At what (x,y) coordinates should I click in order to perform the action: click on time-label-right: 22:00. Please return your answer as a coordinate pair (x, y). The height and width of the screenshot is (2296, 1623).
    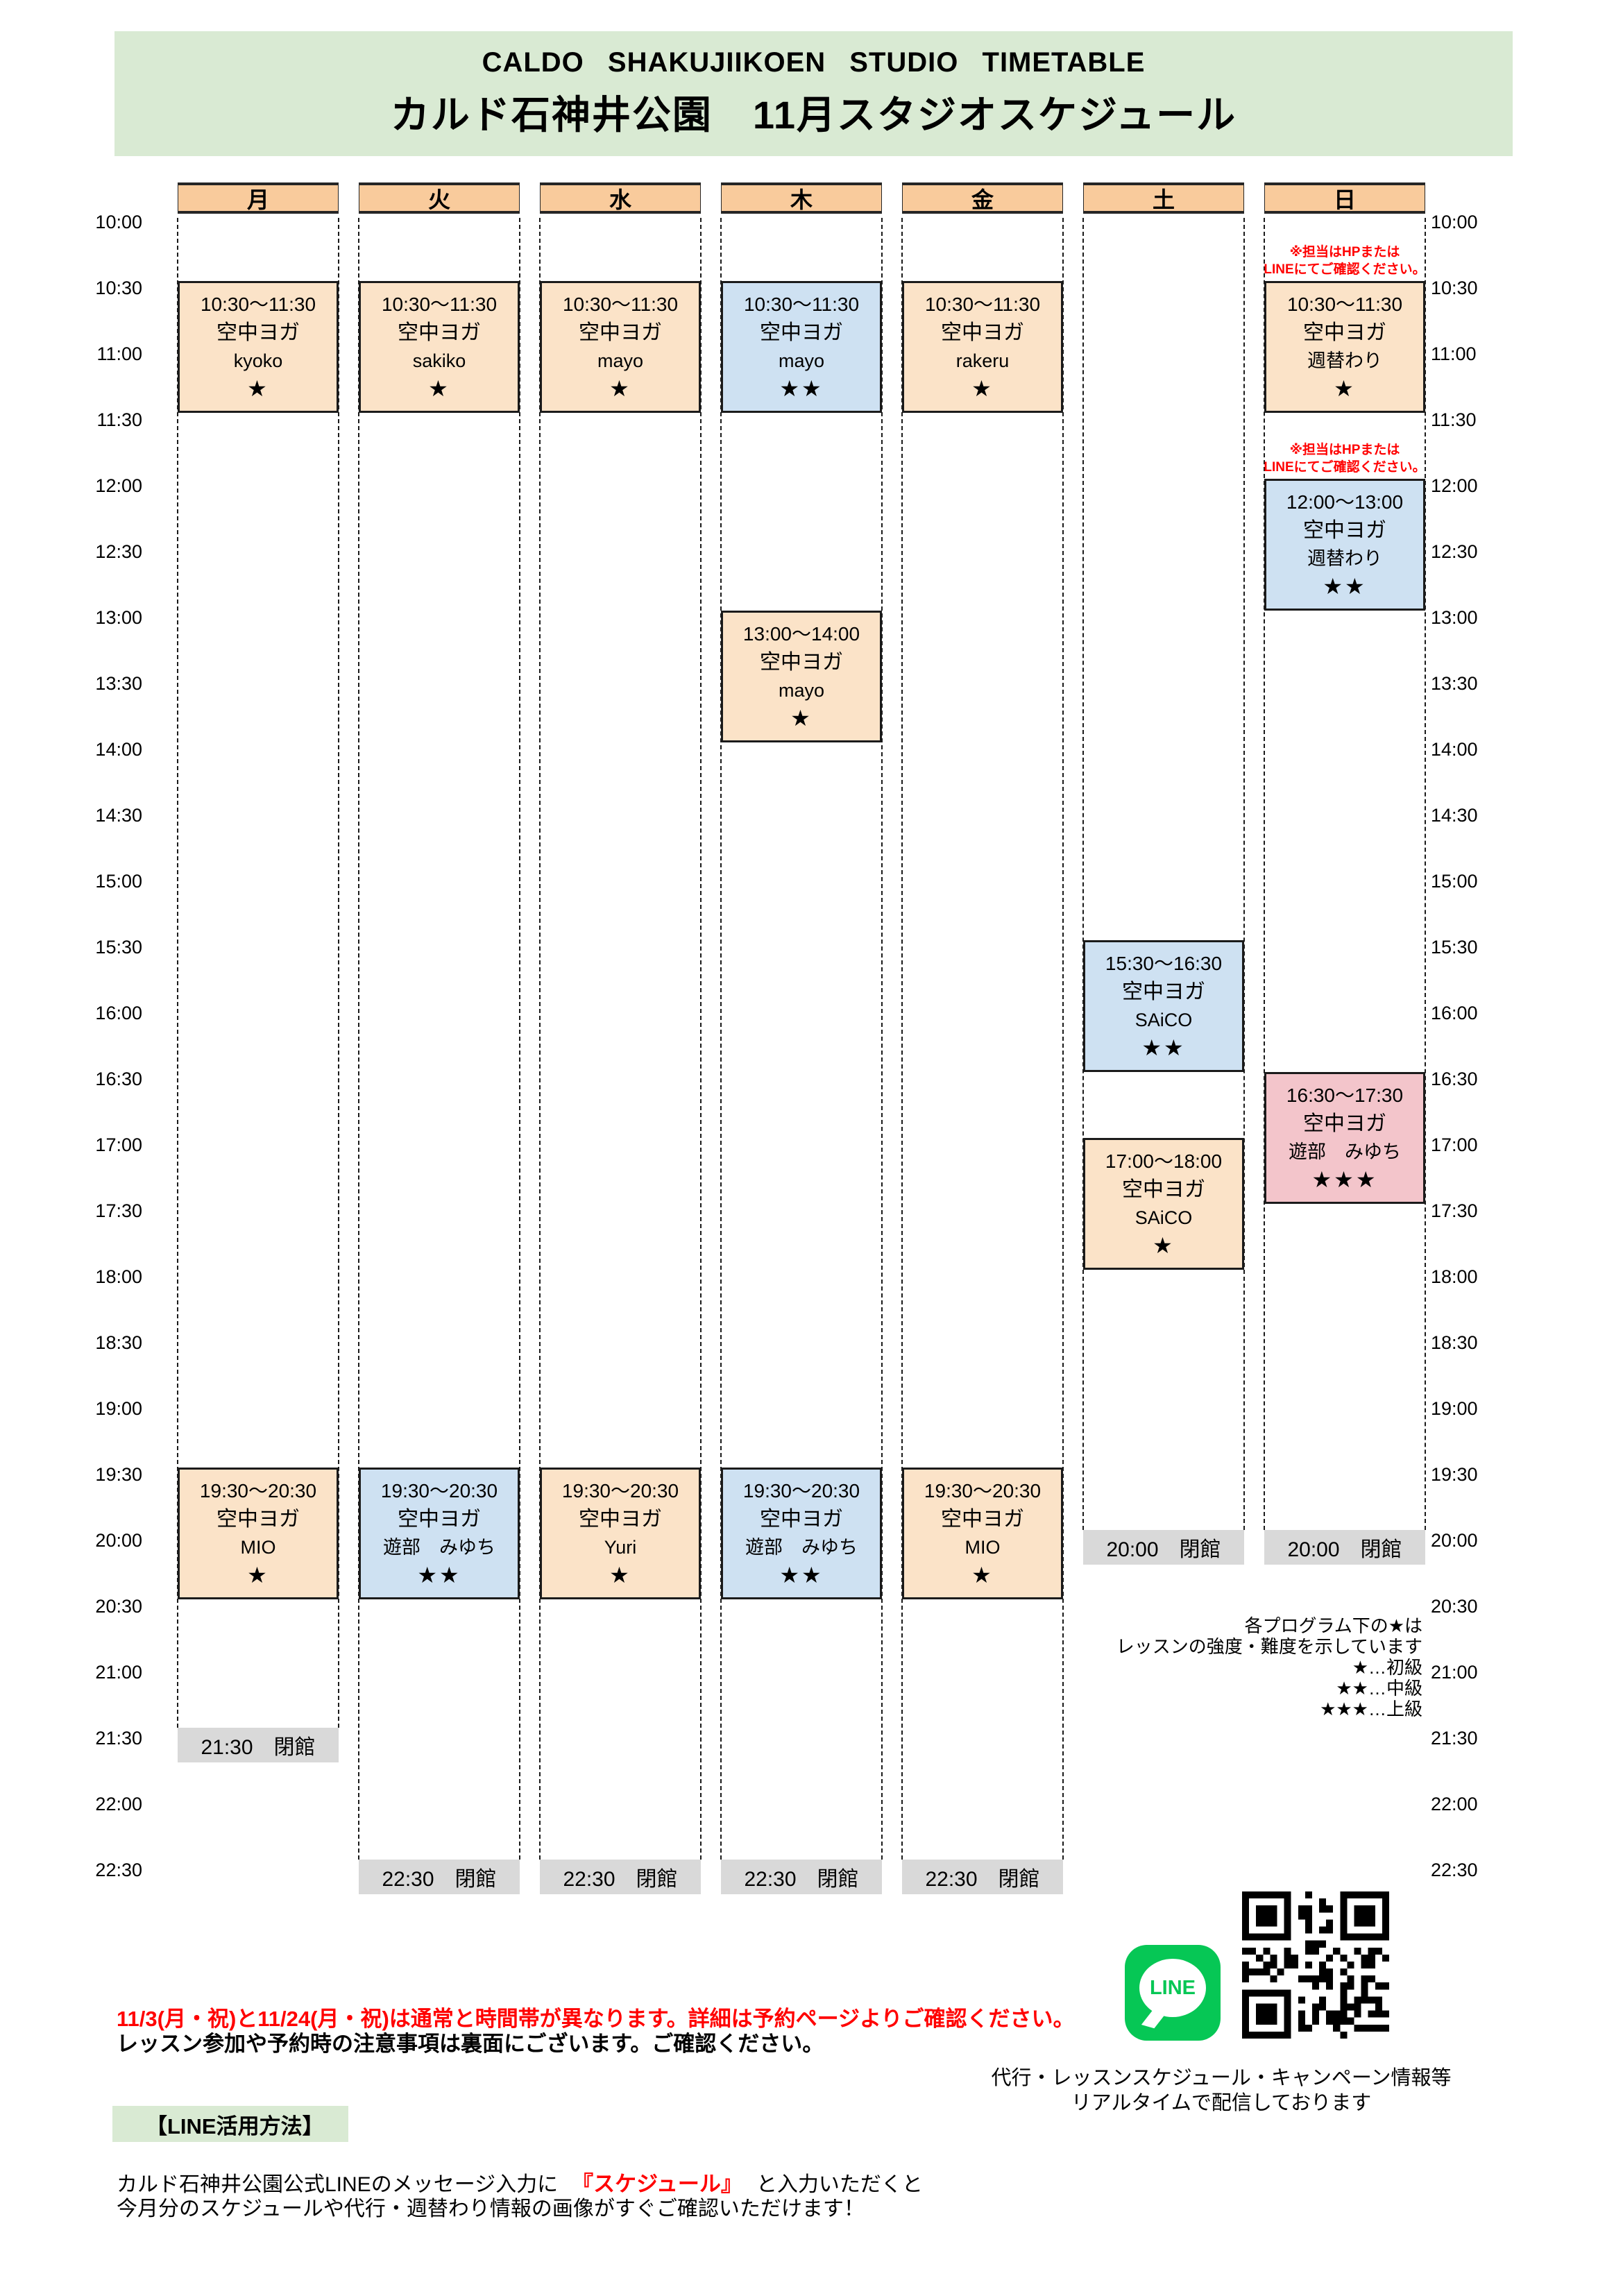
    Looking at the image, I should click on (1454, 1804).